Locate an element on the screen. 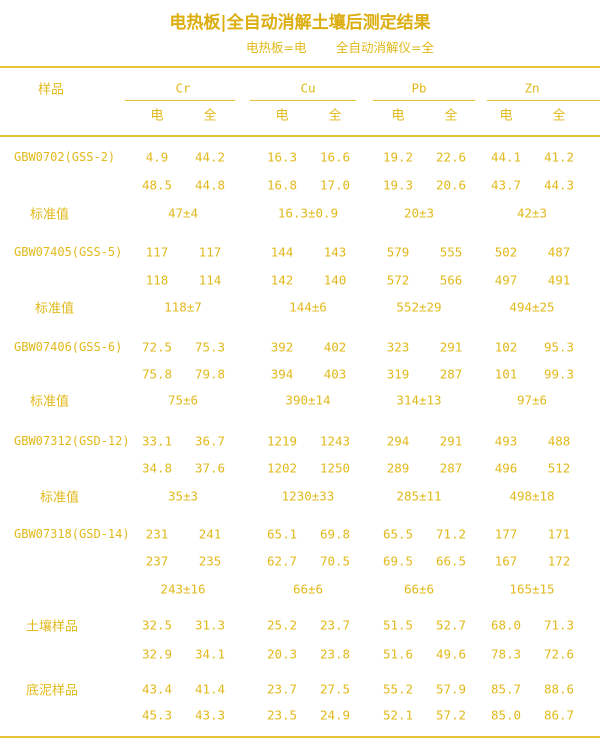 Image resolution: width=600 pixels, height=748 pixels. value-cell: 140 is located at coordinates (335, 280).